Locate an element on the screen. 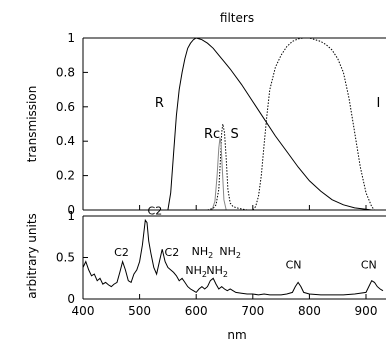 The width and height of the screenshot is (386, 340). bottom-y-axis-title: arbitrary units is located at coordinates (32, 256).